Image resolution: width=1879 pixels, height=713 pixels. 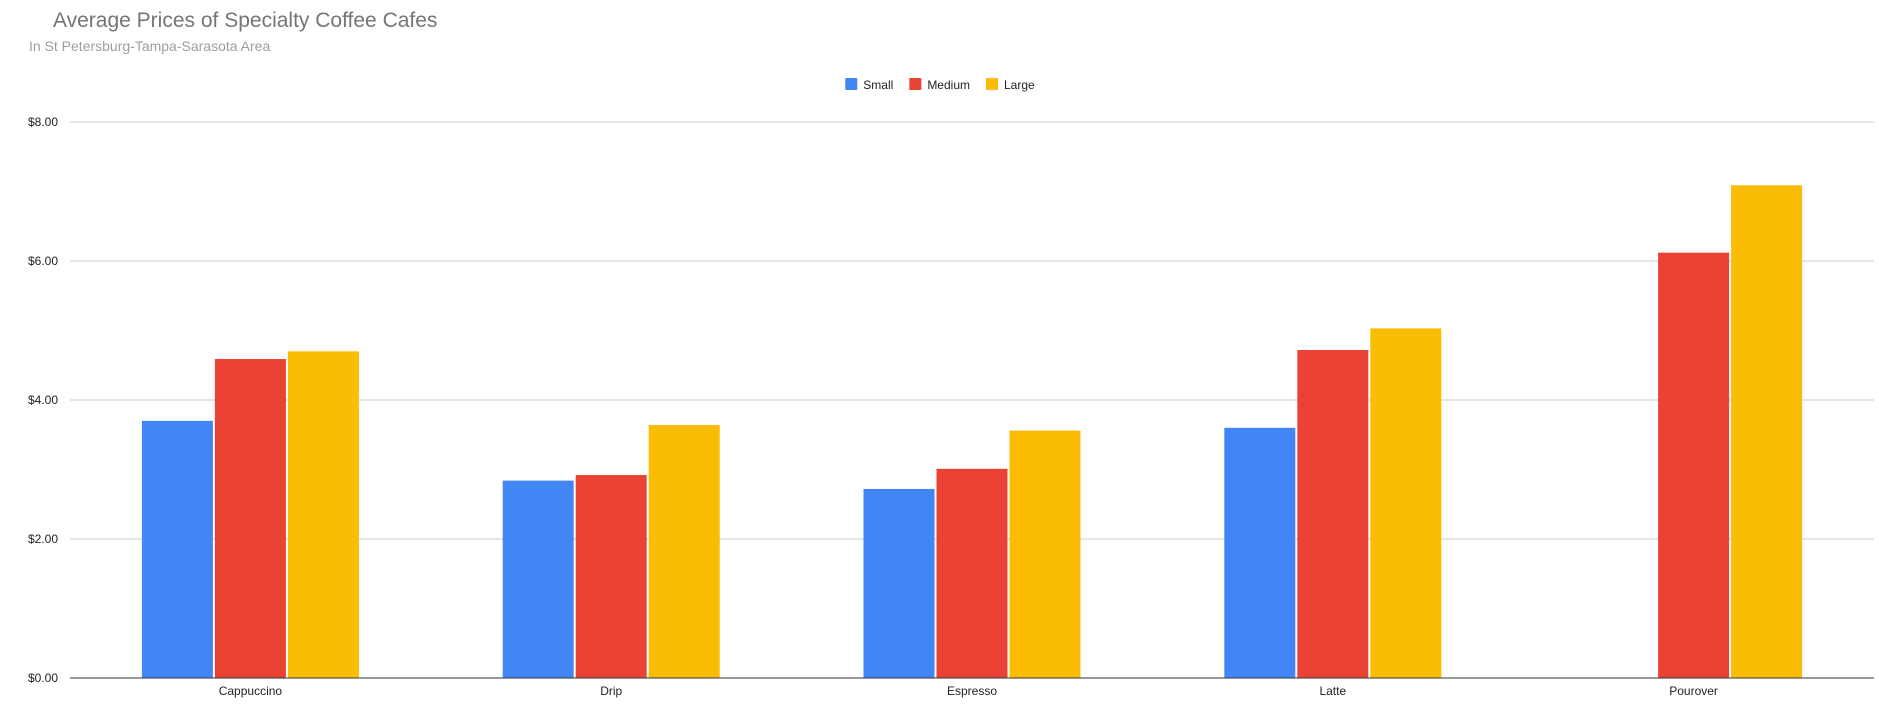 I want to click on bar-medium-espresso, so click(x=972, y=573).